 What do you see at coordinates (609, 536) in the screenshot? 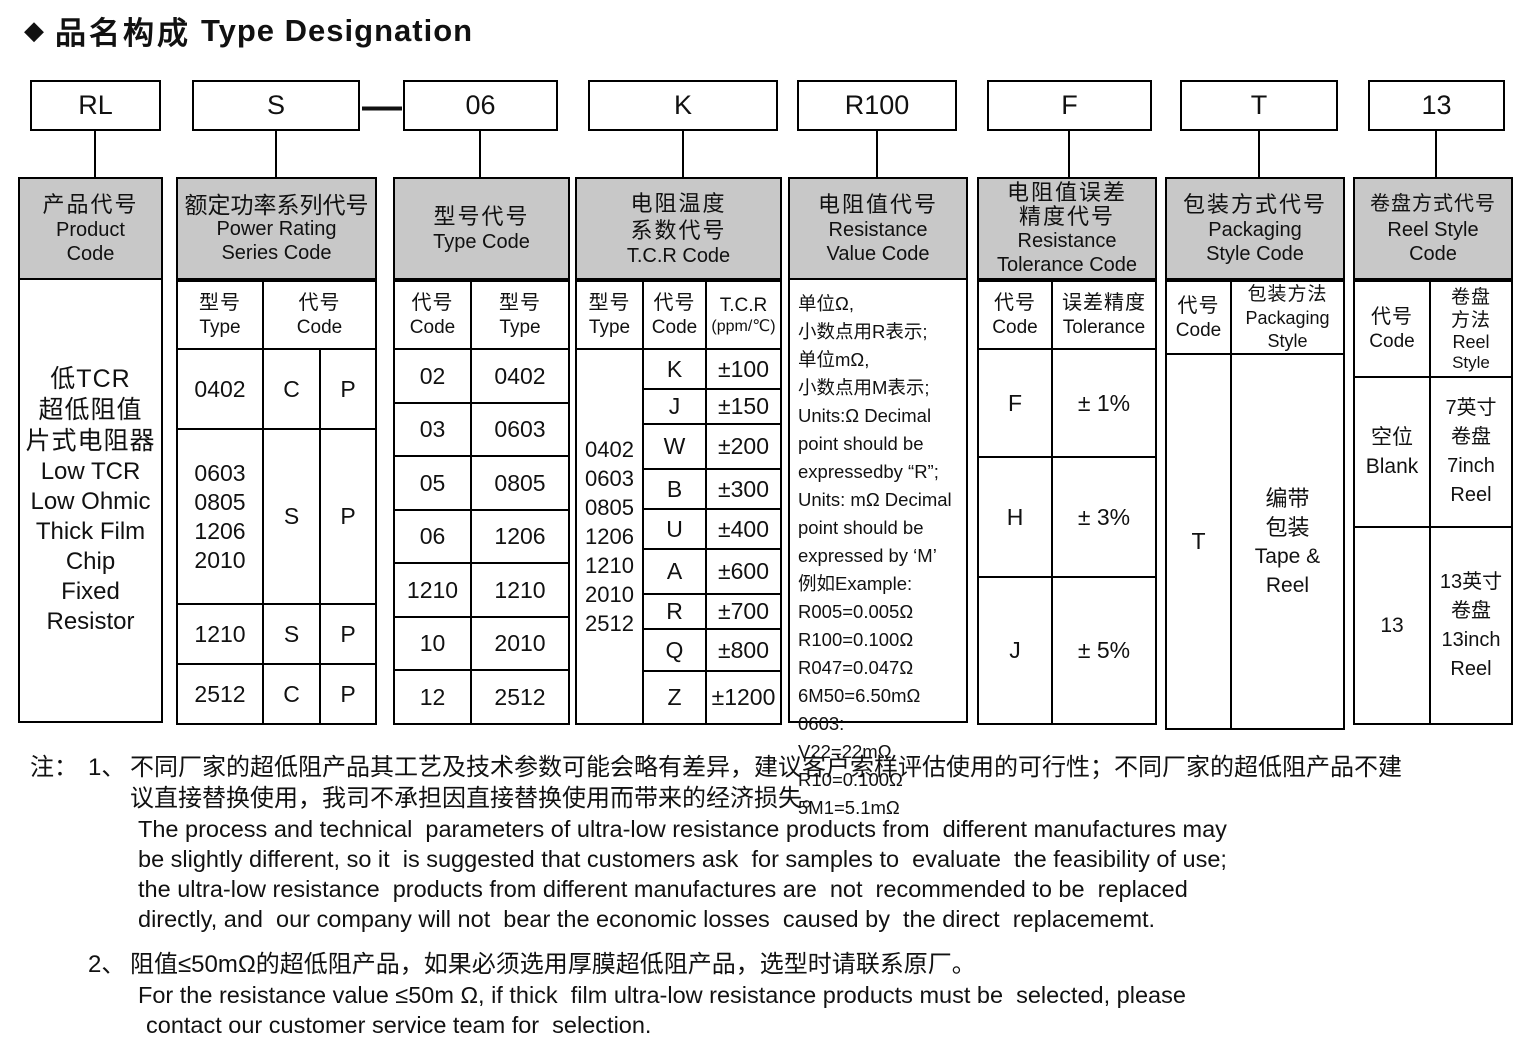
I see `type-line: 1206` at bounding box center [609, 536].